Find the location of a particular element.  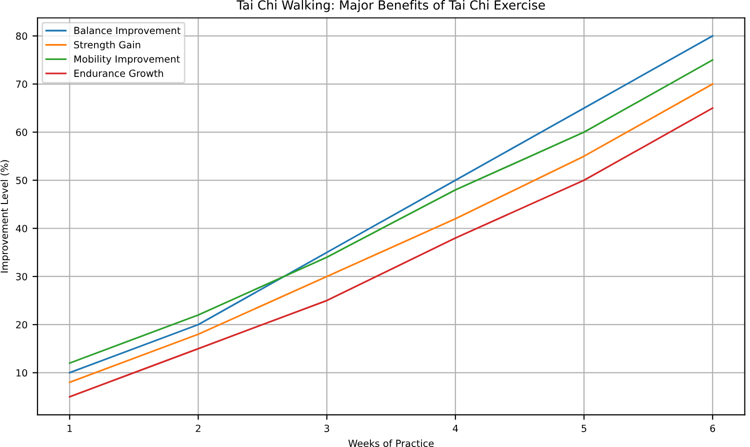

x-tick-label: 6 is located at coordinates (713, 428).